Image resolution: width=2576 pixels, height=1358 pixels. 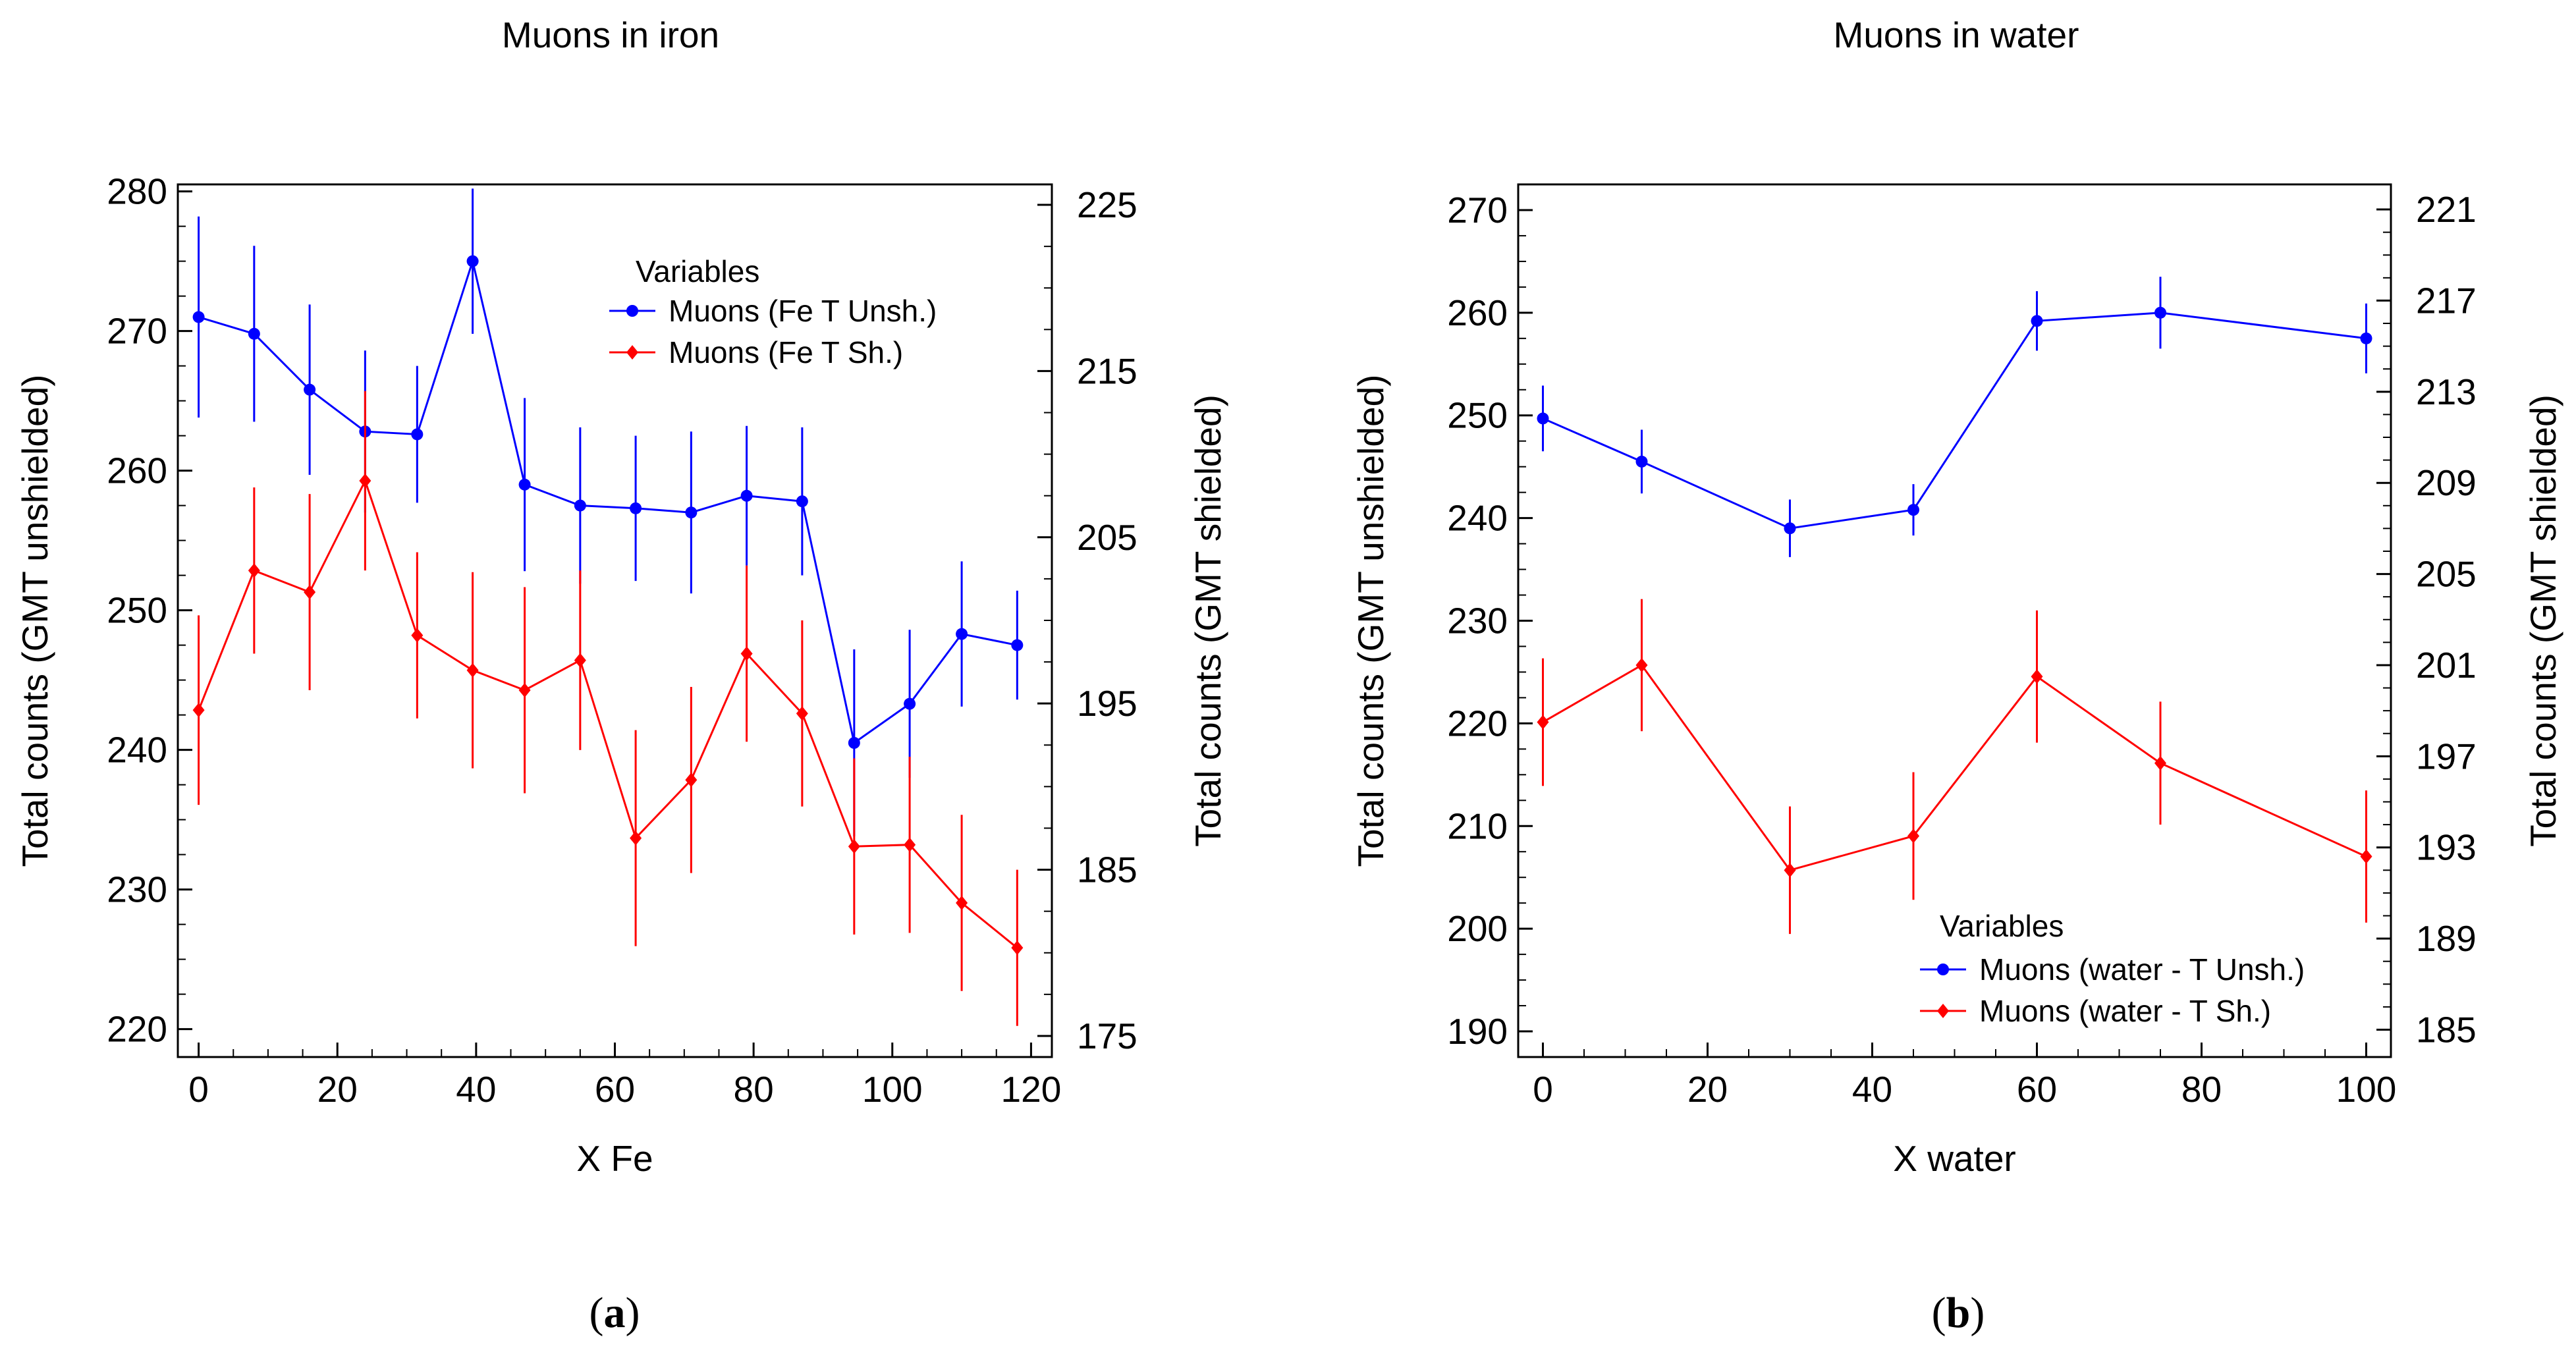 What do you see at coordinates (615, 1313) in the screenshot?
I see `panel-label-letter: a` at bounding box center [615, 1313].